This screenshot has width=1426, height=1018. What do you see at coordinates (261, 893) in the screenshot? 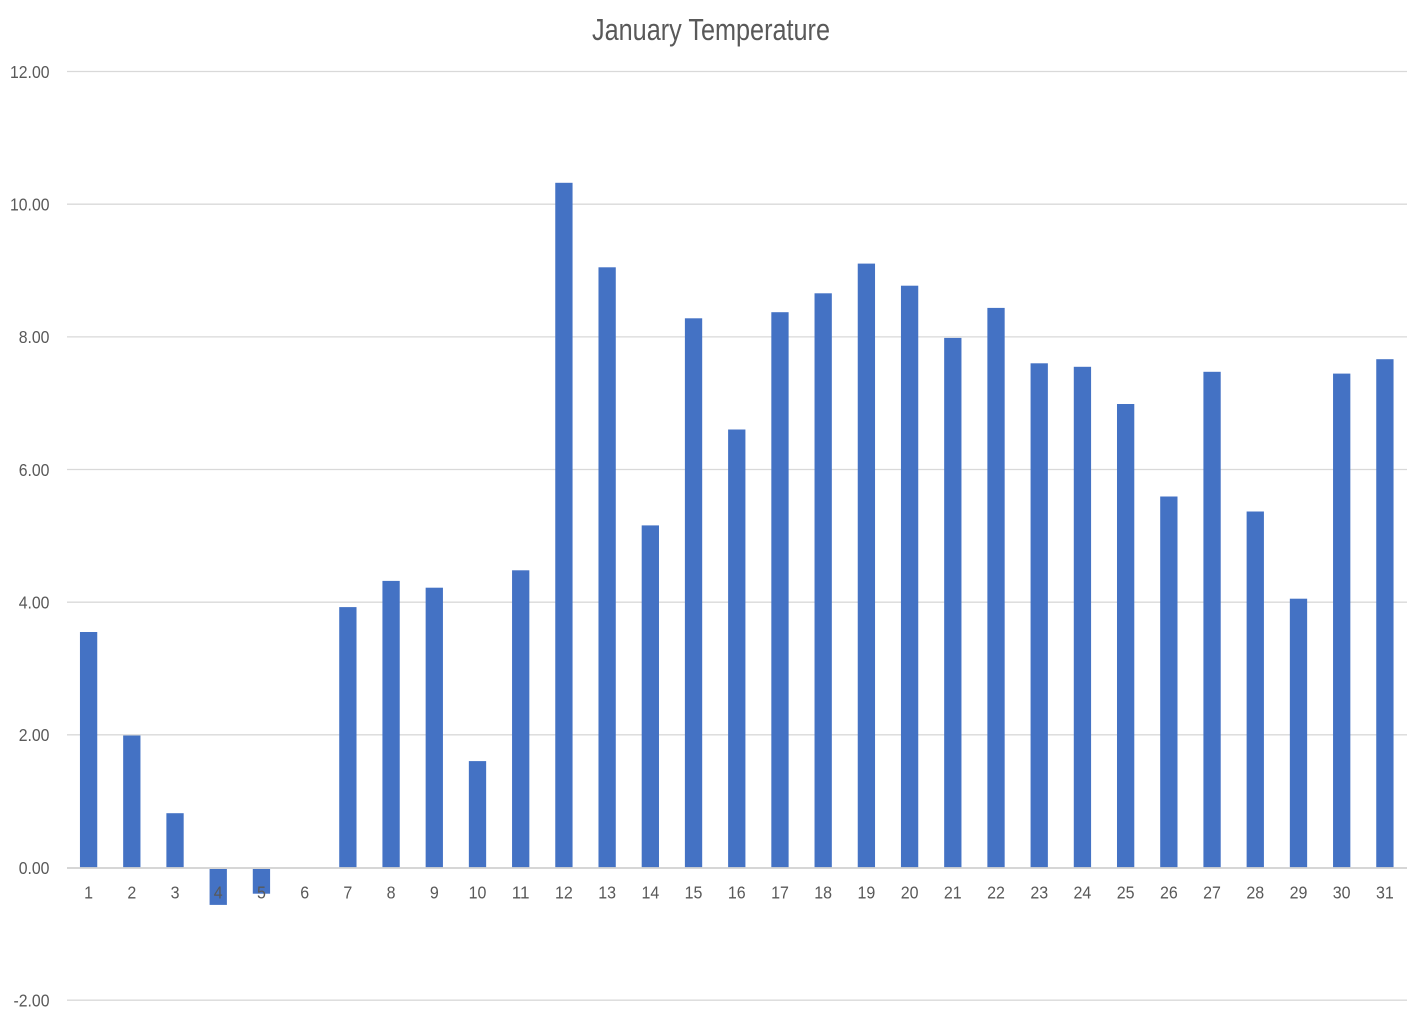
I see `svg-text: 5` at bounding box center [261, 893].